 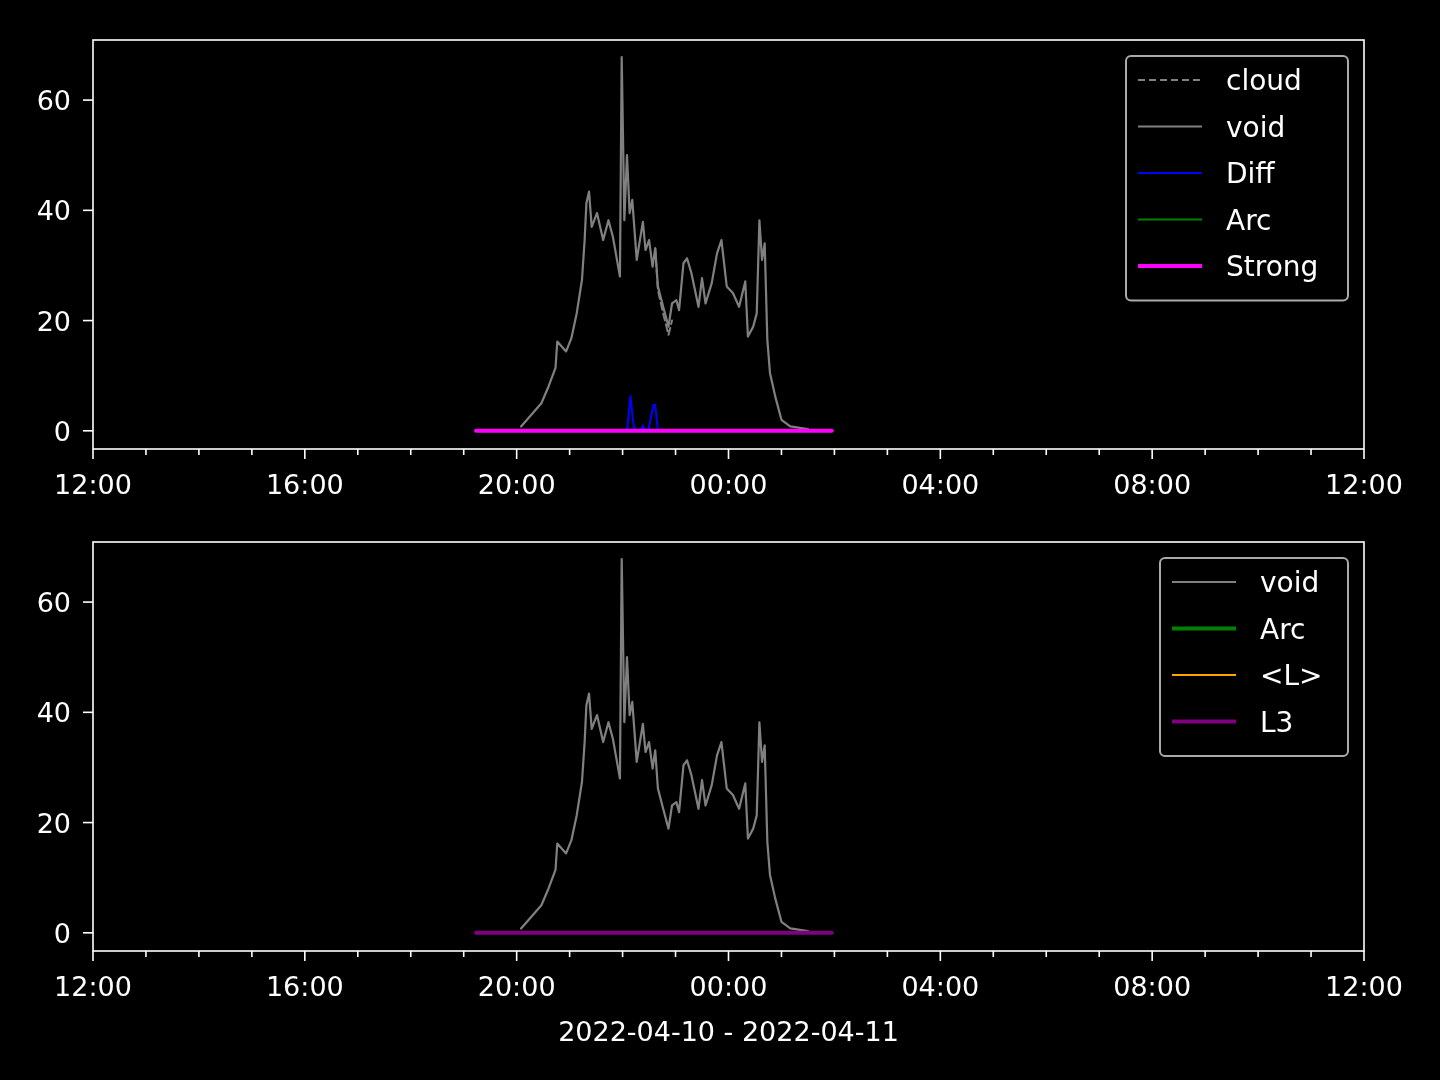 I want to click on x-axis-title: 2022-04-10 - 2022-04-11, so click(x=728, y=1031).